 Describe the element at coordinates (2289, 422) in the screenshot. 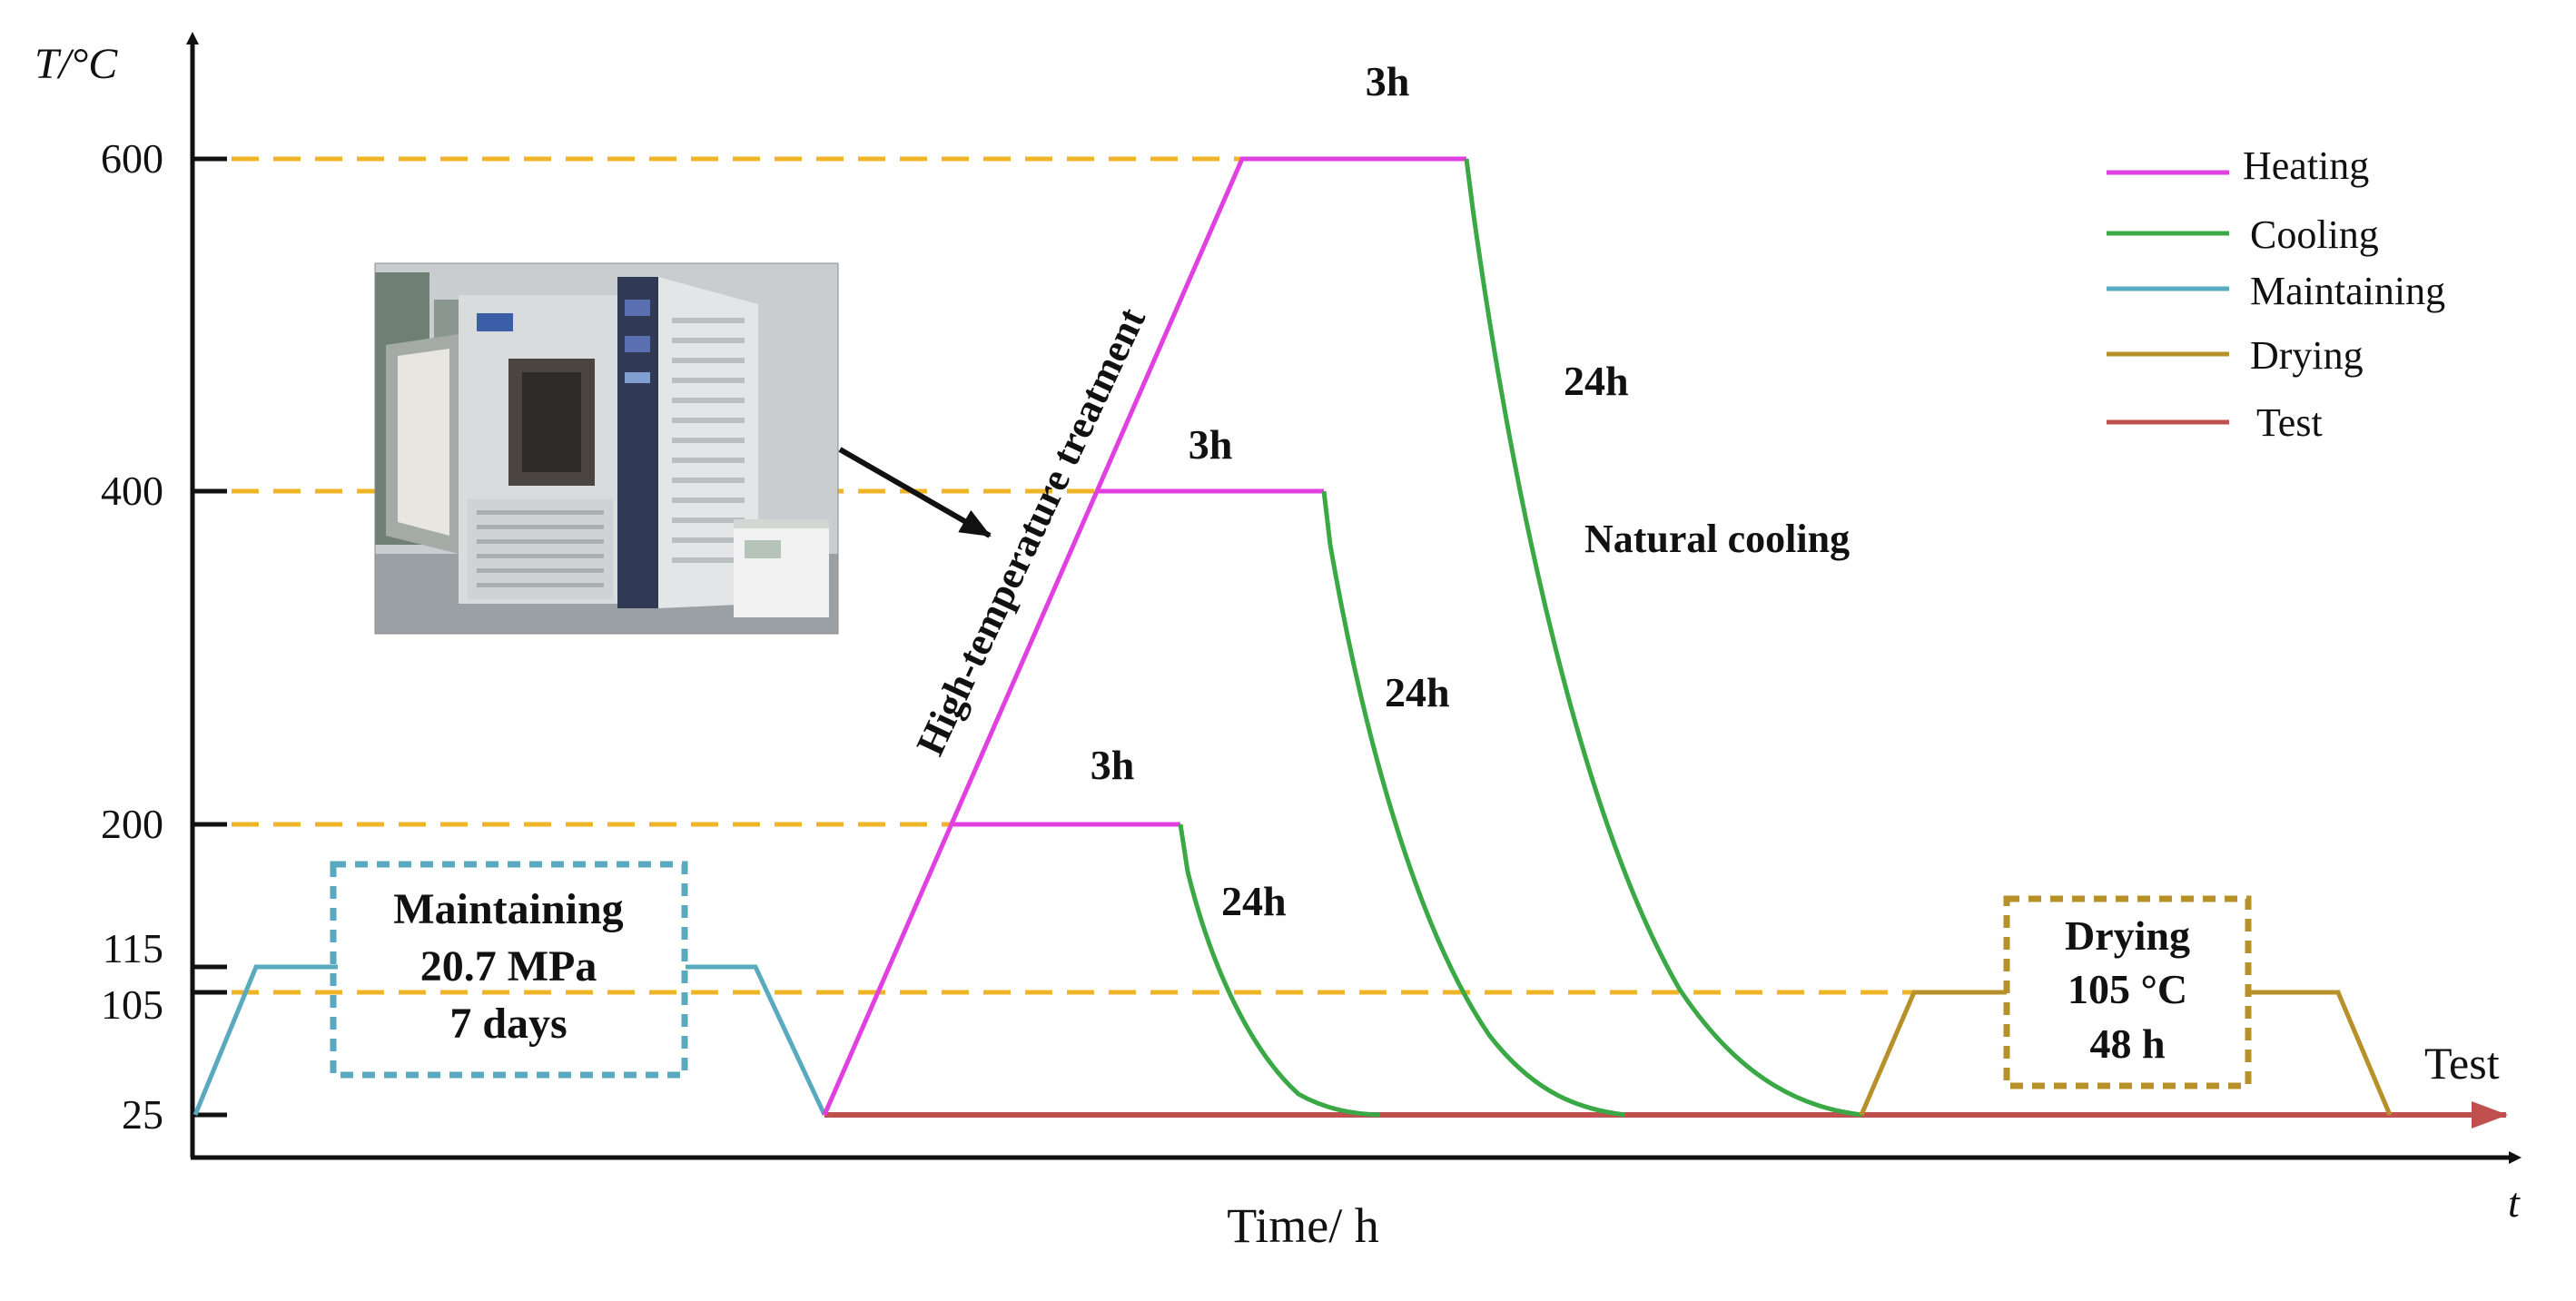

I see `svg-text: Test` at that location.